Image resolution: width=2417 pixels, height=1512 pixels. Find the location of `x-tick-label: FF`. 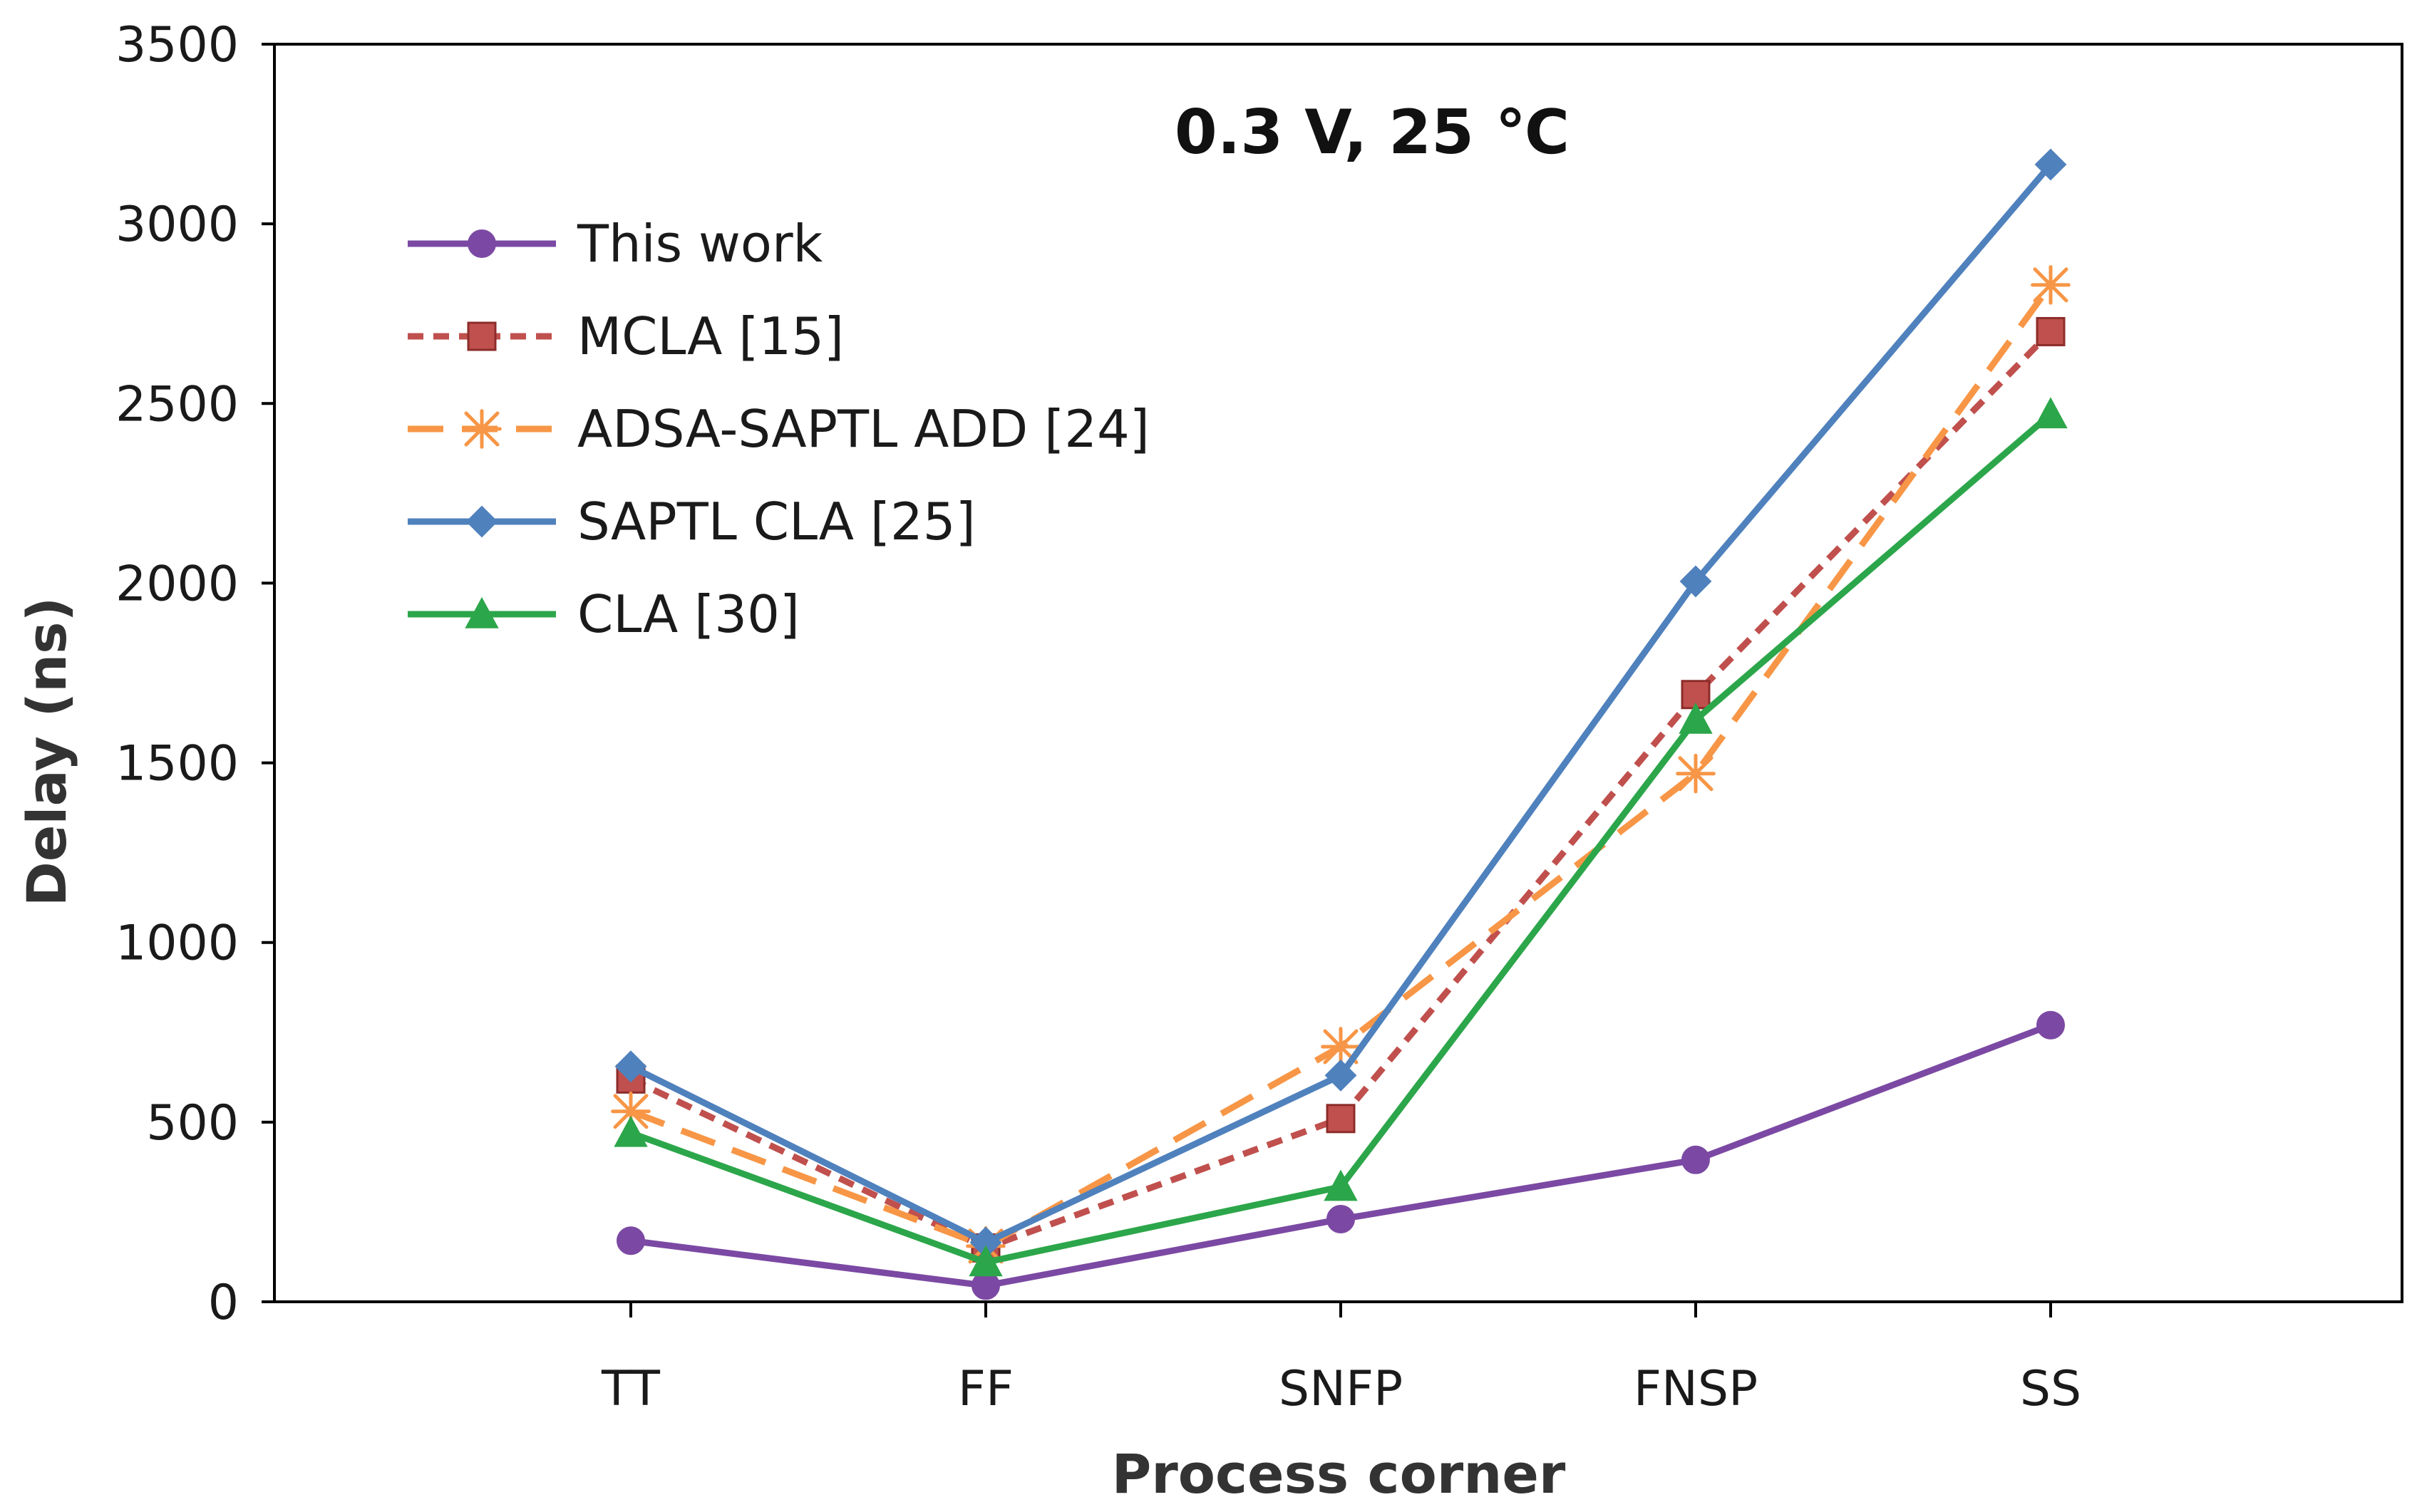

x-tick-label: FF is located at coordinates (986, 1389).